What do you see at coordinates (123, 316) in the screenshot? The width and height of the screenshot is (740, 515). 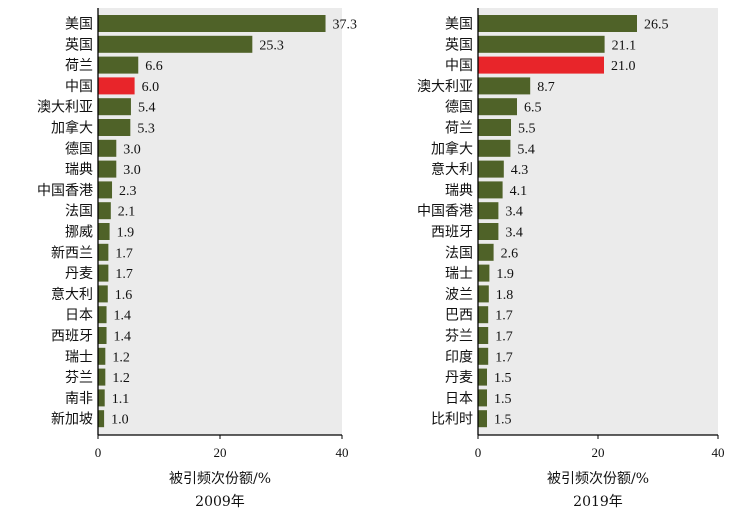 I see `value-label-2009-14: 1.4` at bounding box center [123, 316].